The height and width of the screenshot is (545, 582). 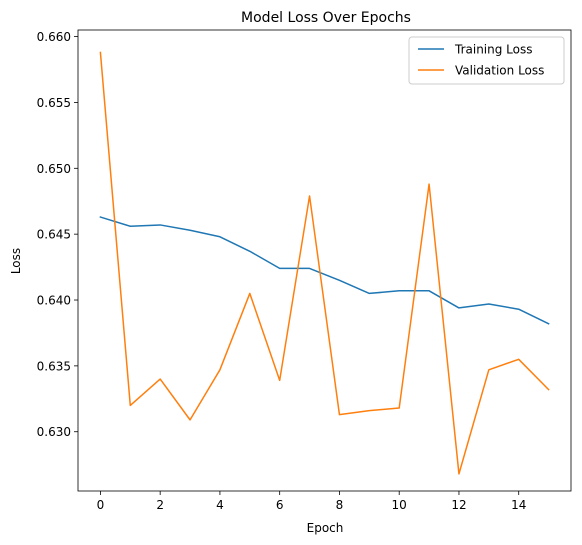 I want to click on x-tick-label: 2, so click(x=160, y=505).